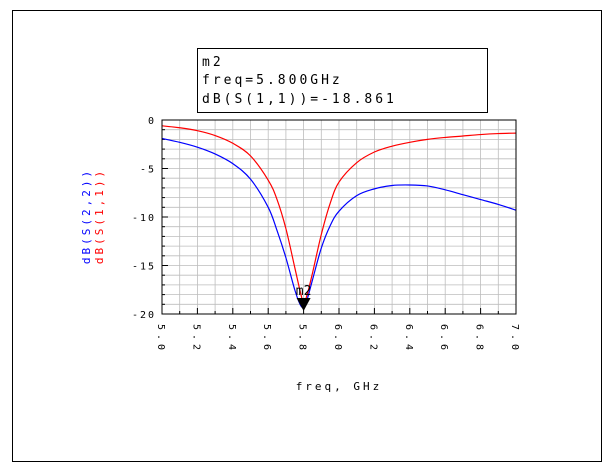  Describe the element at coordinates (160, 339) in the screenshot. I see `x-tick-label: 5.0` at that location.